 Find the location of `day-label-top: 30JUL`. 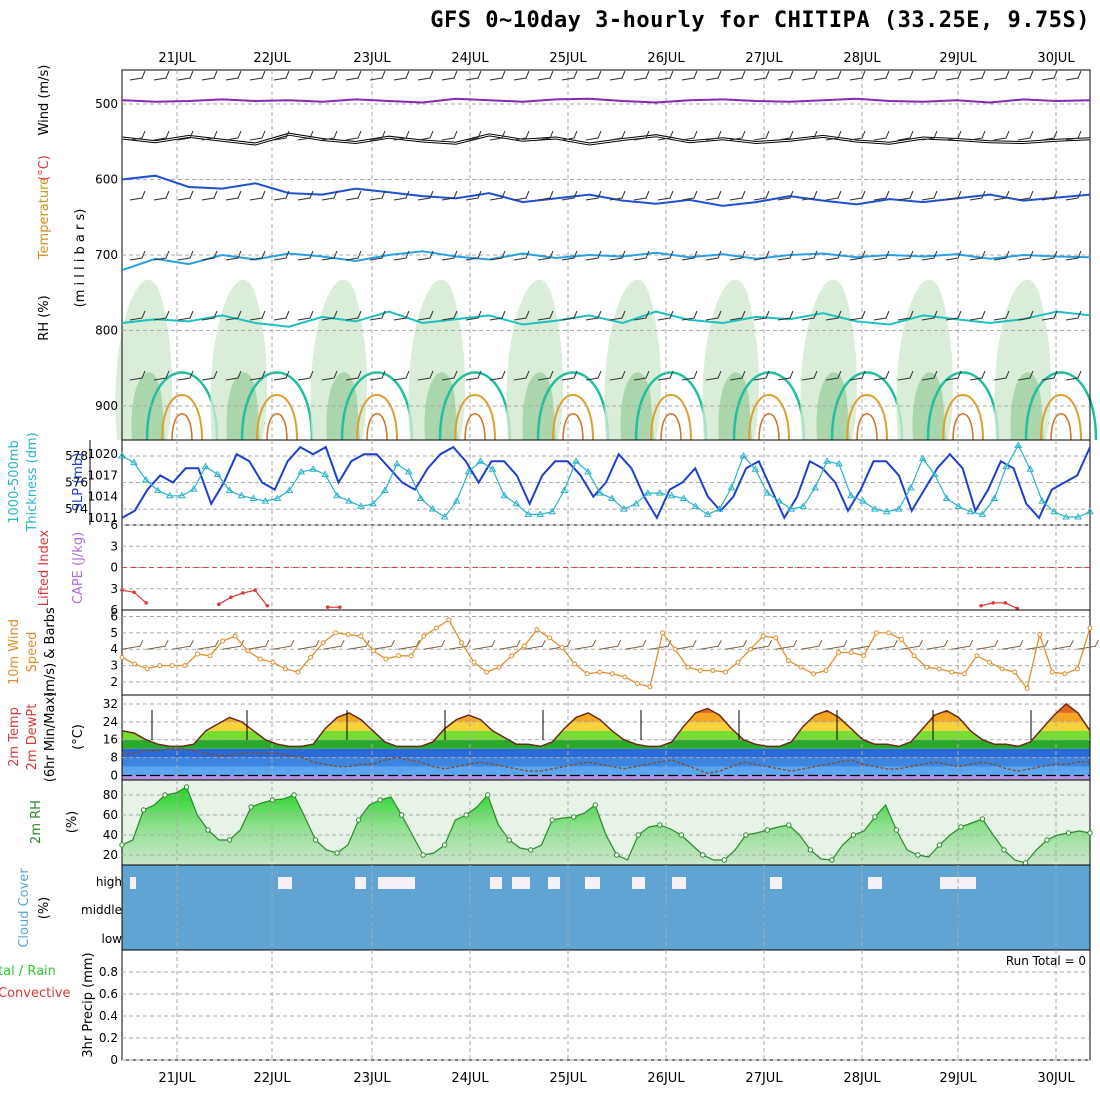

day-label-top: 30JUL is located at coordinates (1056, 58).